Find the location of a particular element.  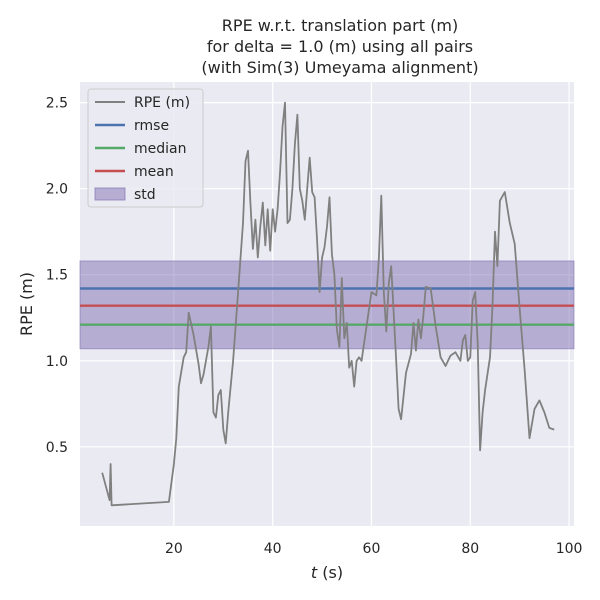

y-tick-label: 2.5 is located at coordinates (57, 104).